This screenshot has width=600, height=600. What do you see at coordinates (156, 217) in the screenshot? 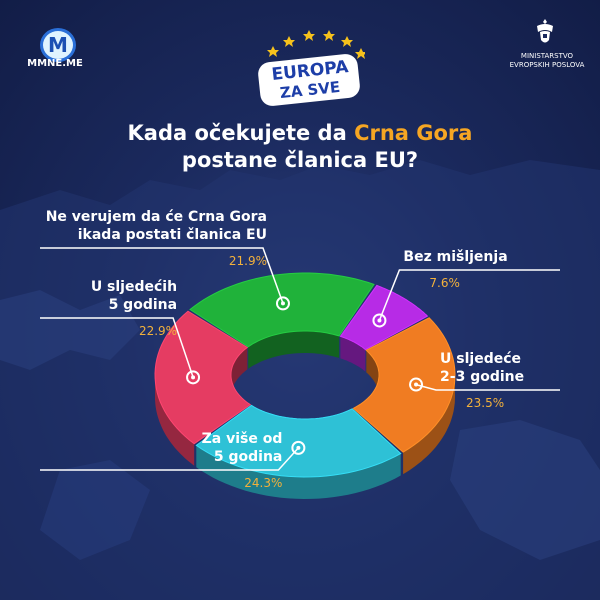
I see `slice-label-line: Ne verujem da će Crna Gora` at bounding box center [156, 217].